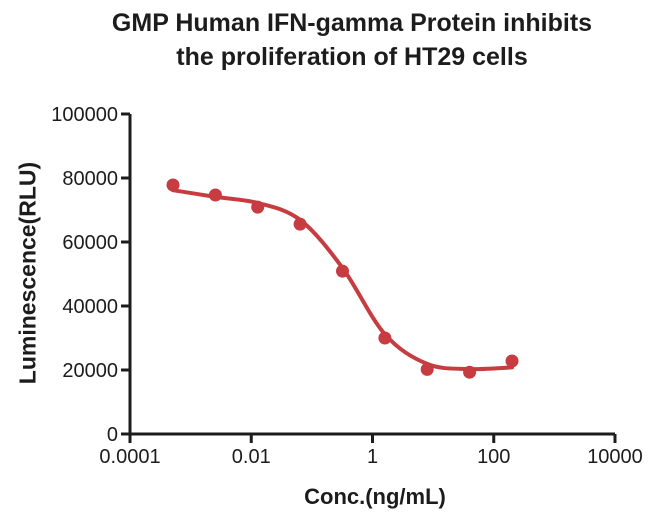  I want to click on y-tick-label: 0, so click(112, 435).